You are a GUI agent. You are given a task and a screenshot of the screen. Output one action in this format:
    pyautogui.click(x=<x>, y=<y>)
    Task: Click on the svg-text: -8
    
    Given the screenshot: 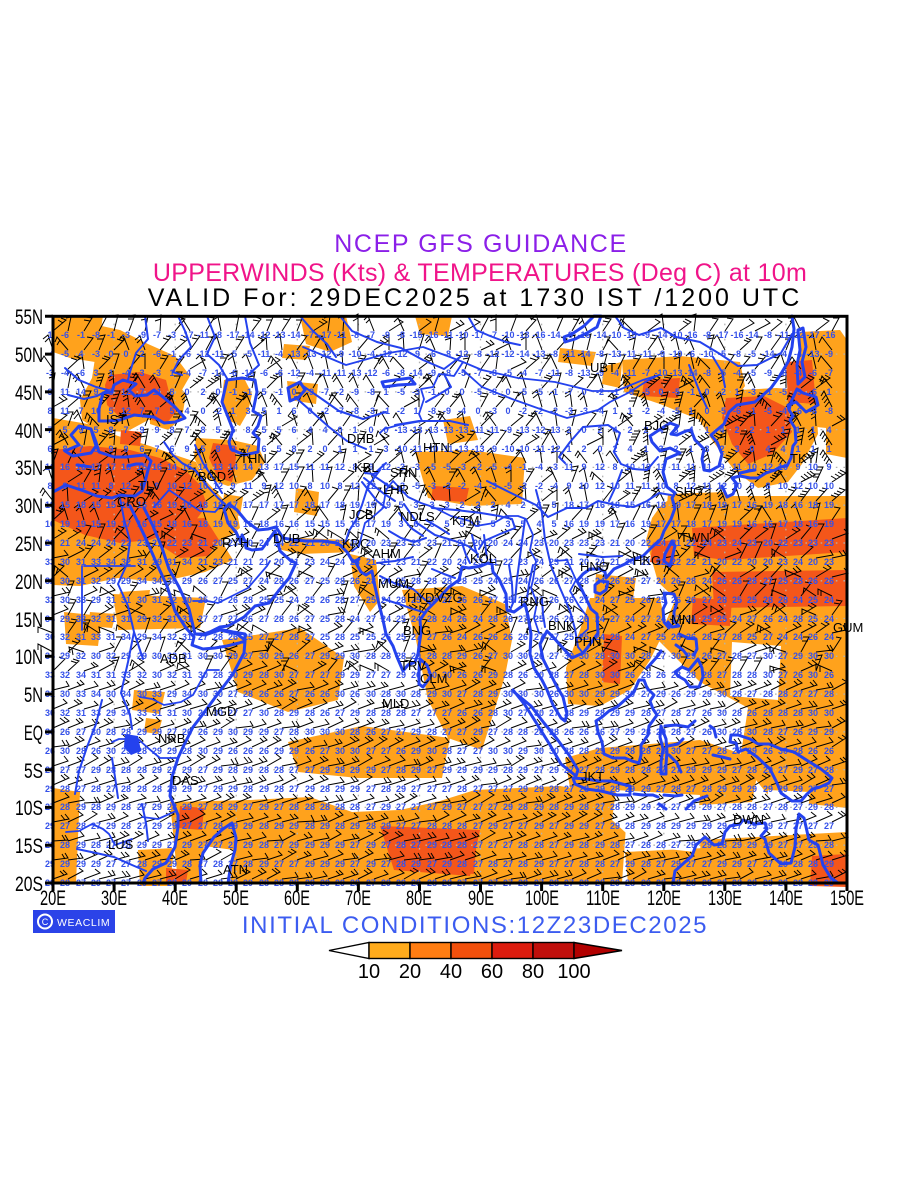 What is the action you would take?
    pyautogui.click(x=371, y=392)
    